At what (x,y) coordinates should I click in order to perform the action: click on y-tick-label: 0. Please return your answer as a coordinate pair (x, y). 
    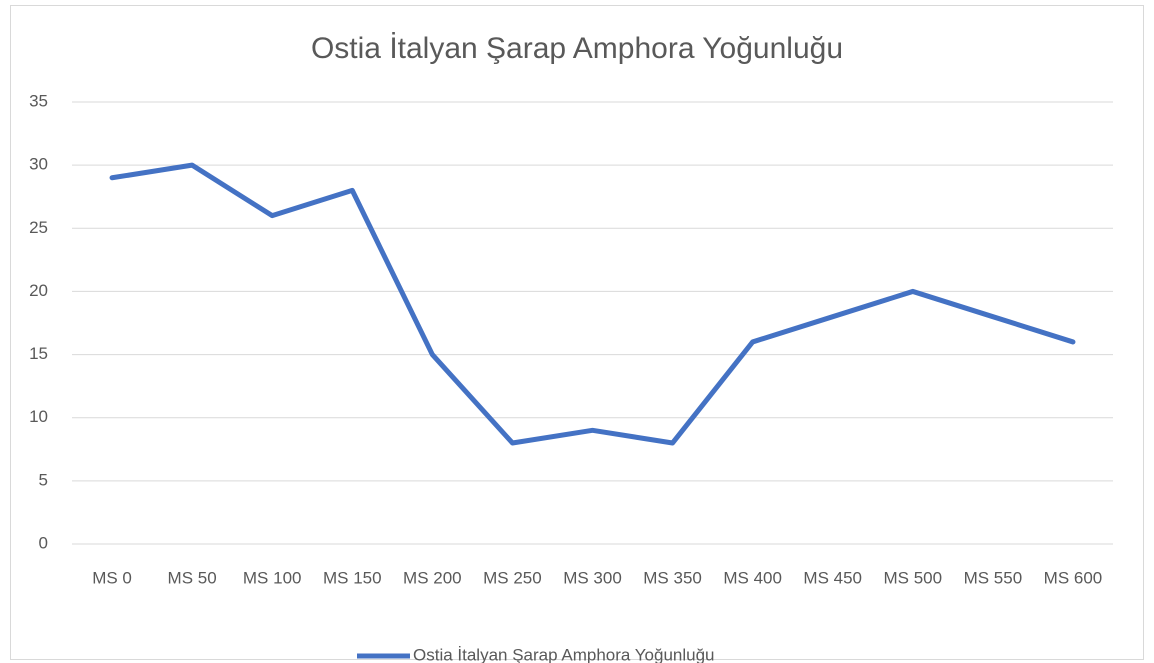
    Looking at the image, I should click on (43, 542).